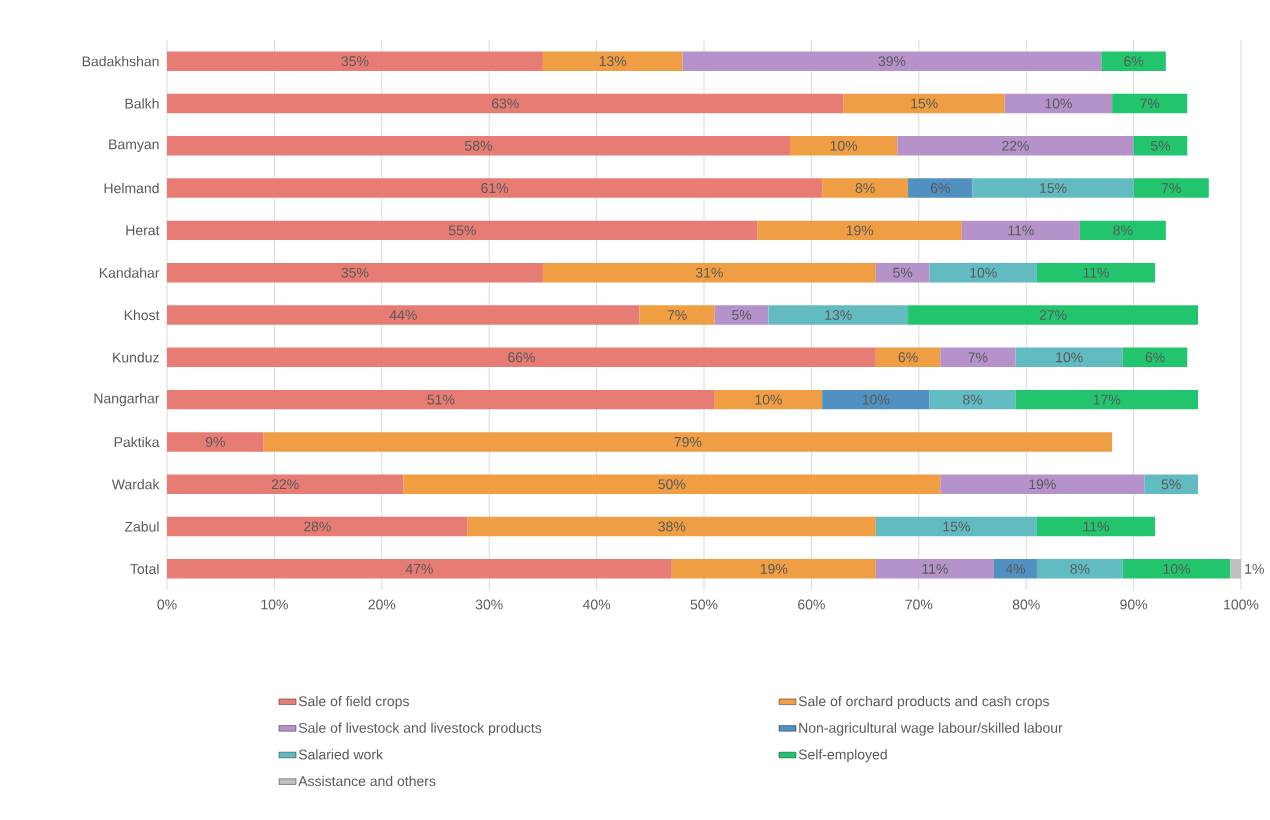  I want to click on x-tick-label: 60%, so click(811, 604).